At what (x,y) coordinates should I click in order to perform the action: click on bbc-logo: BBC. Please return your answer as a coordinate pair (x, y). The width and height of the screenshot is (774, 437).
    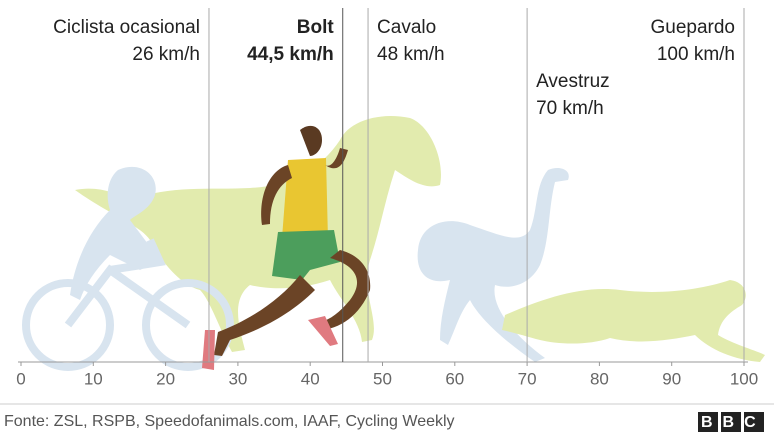
    Looking at the image, I should click on (732, 422).